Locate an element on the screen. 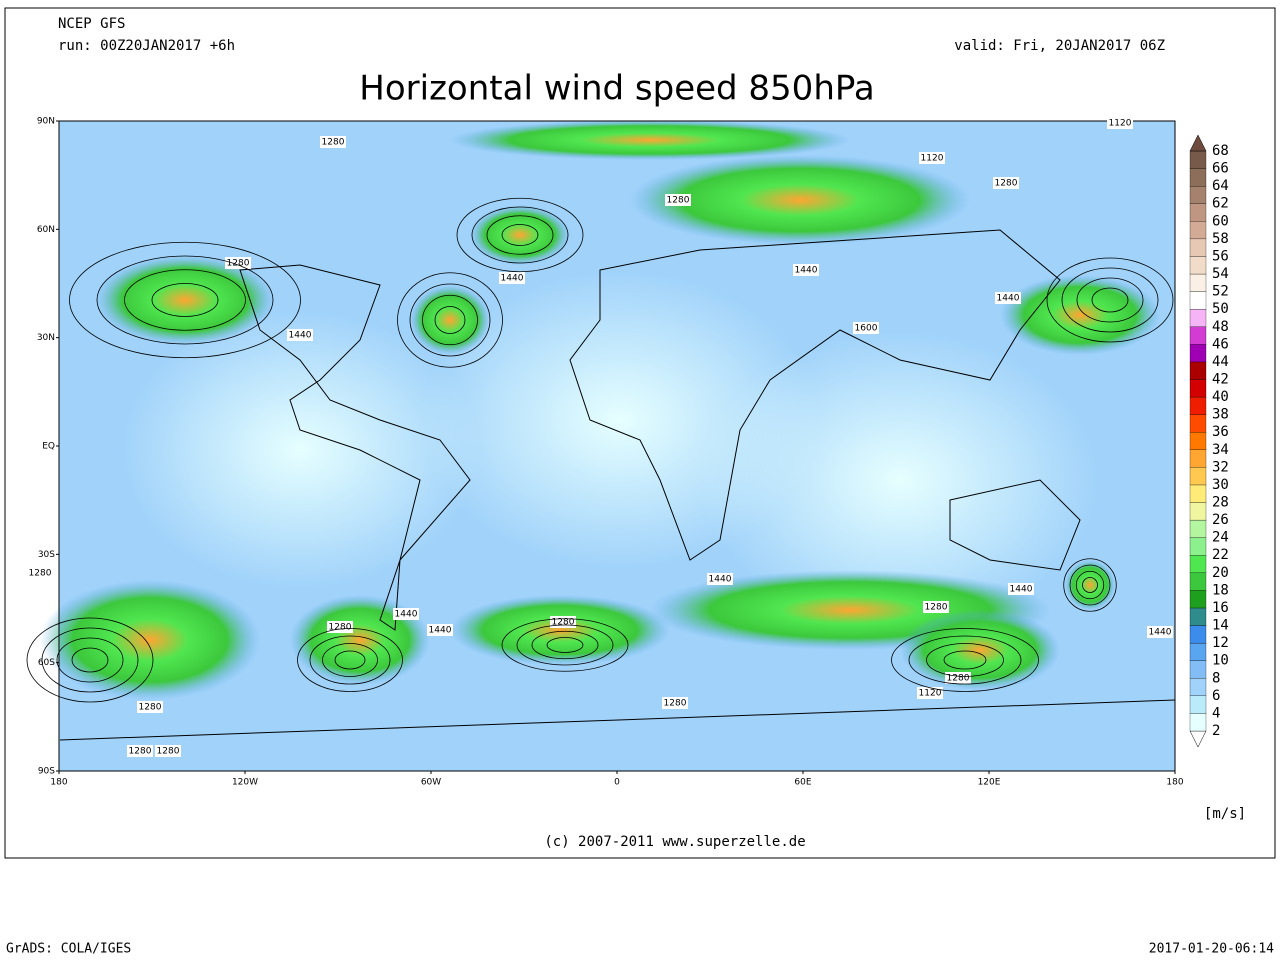 The height and width of the screenshot is (960, 1280). lon-label: 120W is located at coordinates (245, 783).